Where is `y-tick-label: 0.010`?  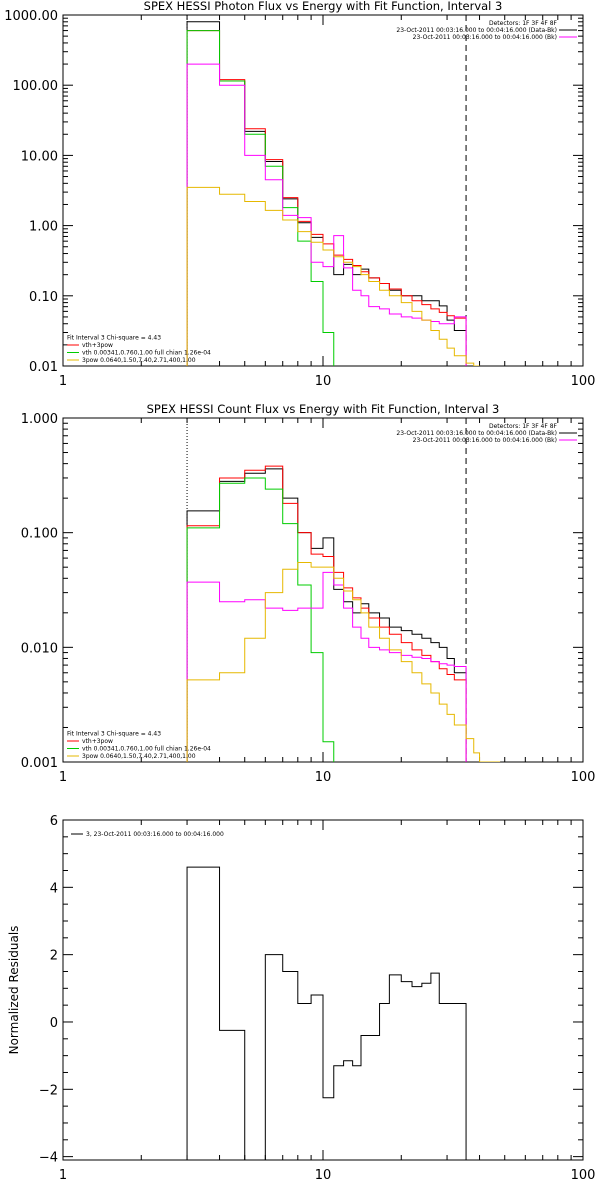
y-tick-label: 0.010 is located at coordinates (39, 648).